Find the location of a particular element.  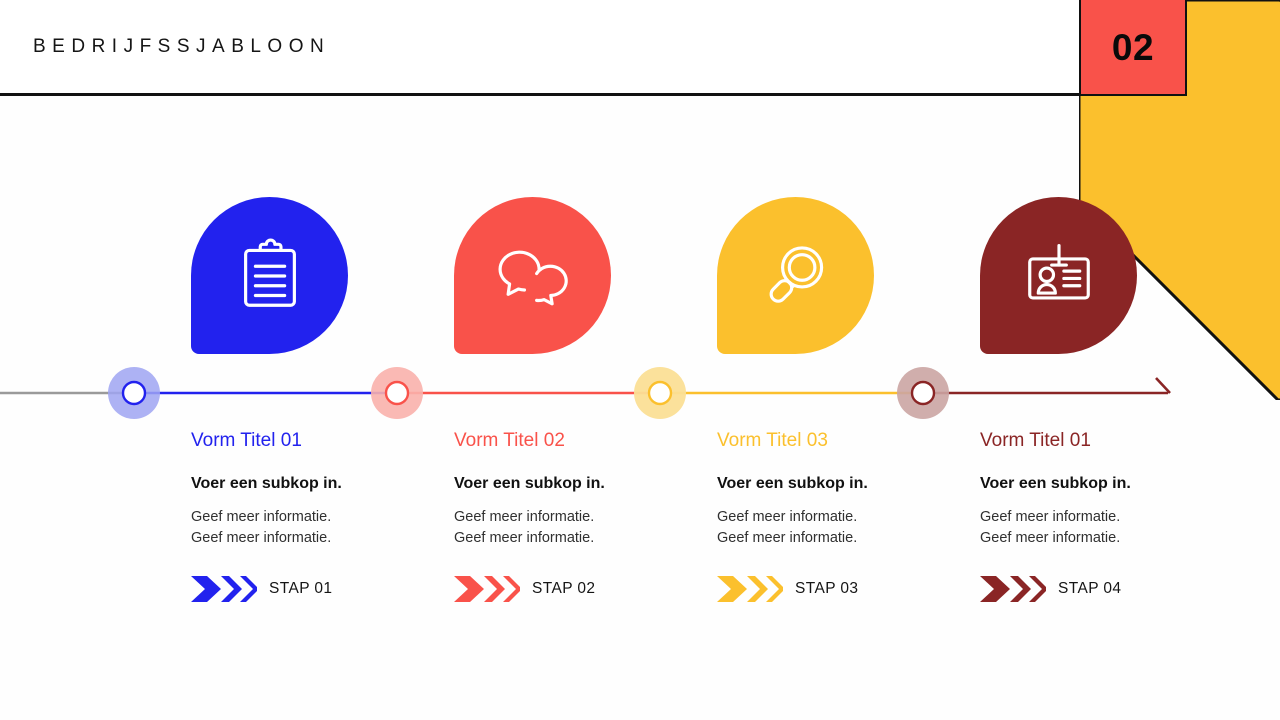

chat-bubbles-icon is located at coordinates (533, 277).